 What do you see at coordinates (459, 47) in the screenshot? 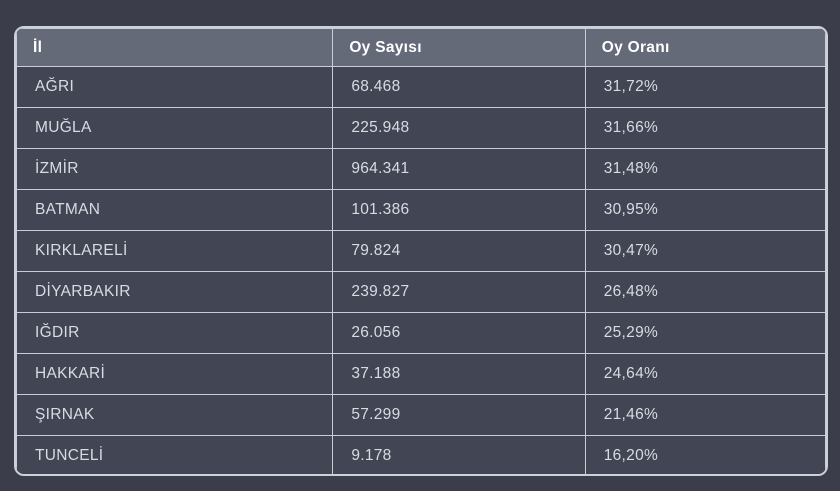
I see `column-header-oy-sayisi: Oy Sayısı` at bounding box center [459, 47].